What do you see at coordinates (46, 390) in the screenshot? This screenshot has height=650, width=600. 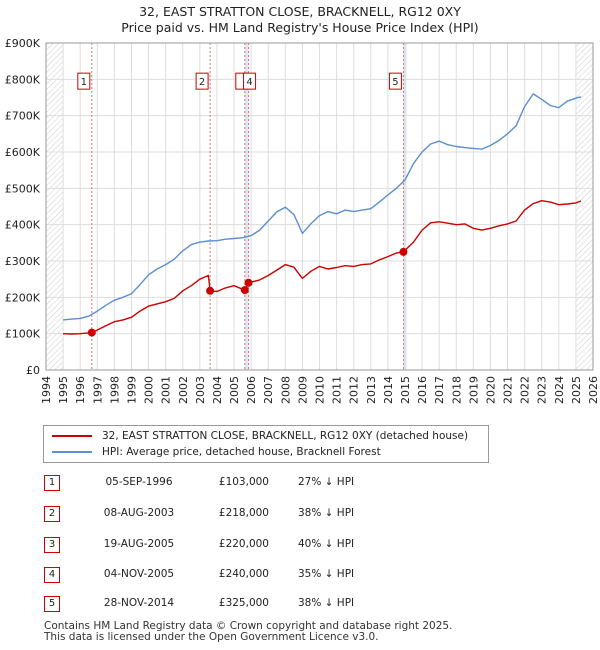 I see `x-tick-label: 1994` at bounding box center [46, 390].